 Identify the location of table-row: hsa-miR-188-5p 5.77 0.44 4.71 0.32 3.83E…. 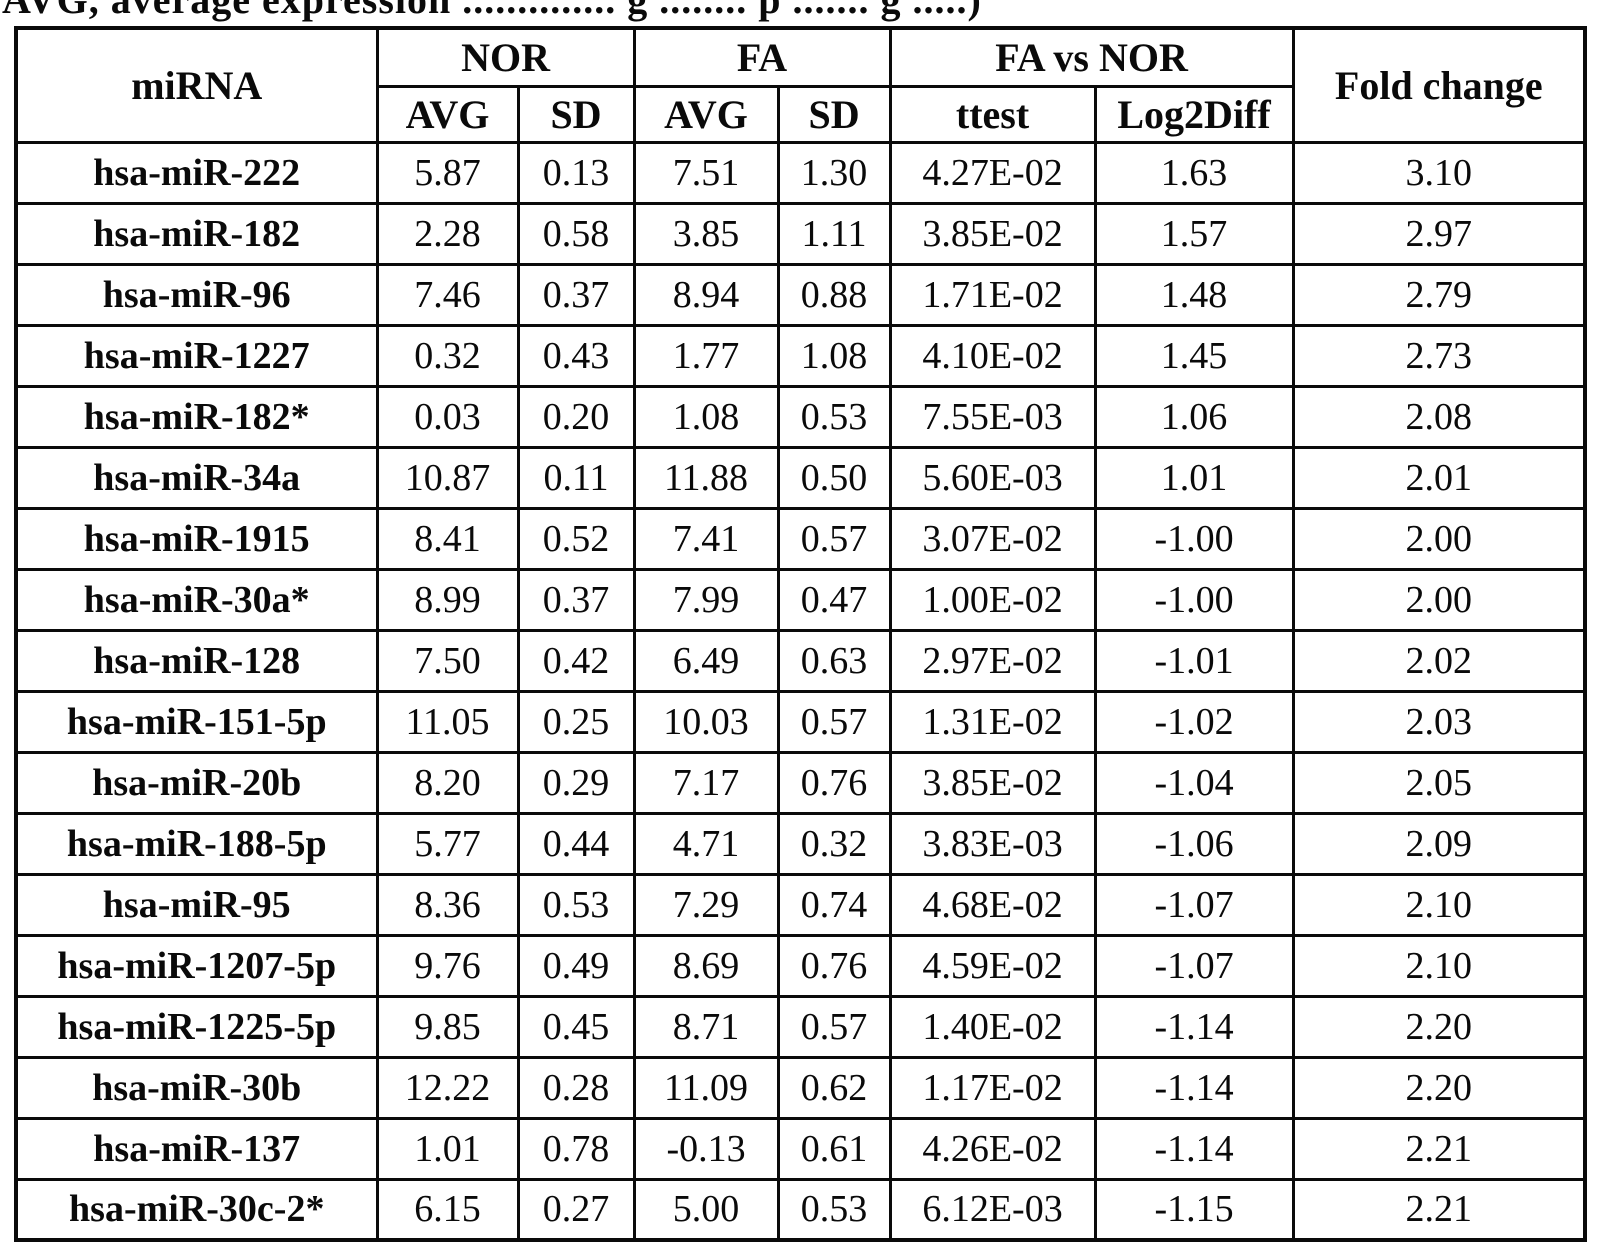
(800, 843).